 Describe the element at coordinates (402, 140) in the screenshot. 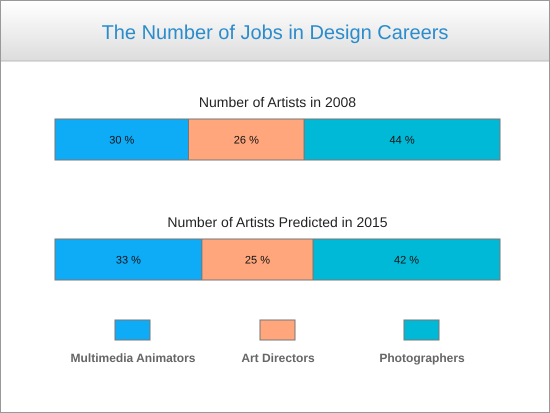

I see `data-label: 44 %` at that location.